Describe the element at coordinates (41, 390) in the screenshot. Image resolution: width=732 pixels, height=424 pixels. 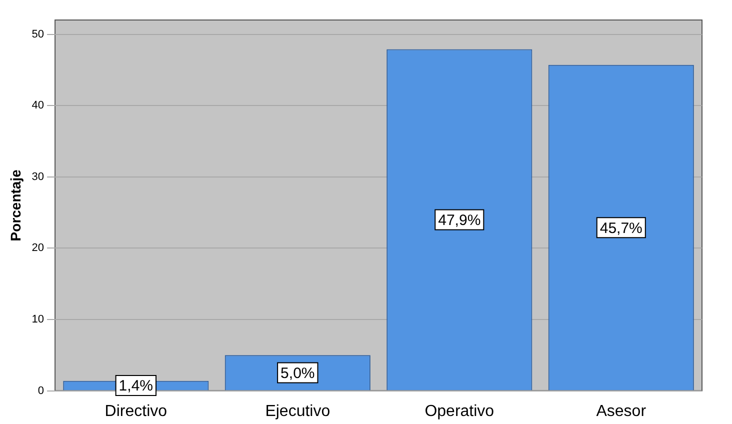
I see `y-tick-label: 0` at that location.